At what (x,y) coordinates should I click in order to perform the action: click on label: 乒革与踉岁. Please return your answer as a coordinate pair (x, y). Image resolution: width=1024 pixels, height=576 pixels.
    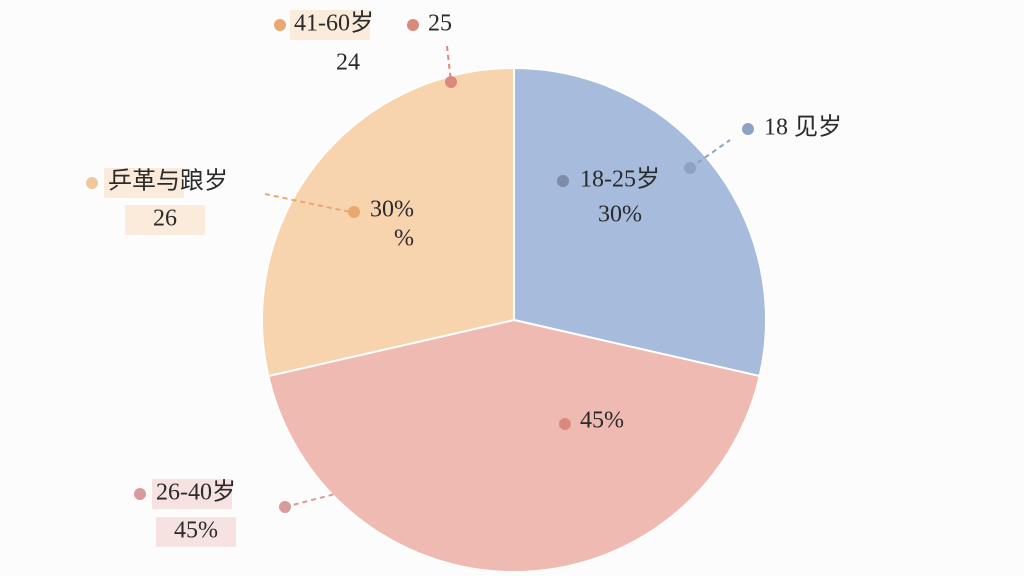
    Looking at the image, I should click on (168, 181).